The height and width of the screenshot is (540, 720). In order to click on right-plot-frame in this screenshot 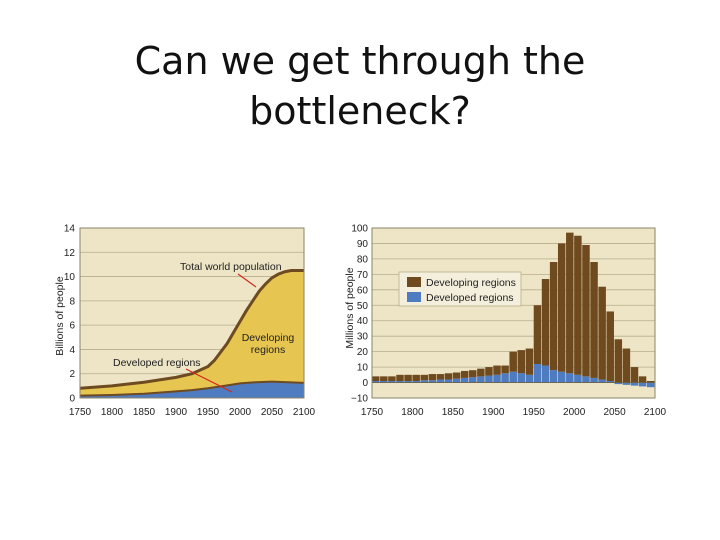, I will do `click(513, 313)`.